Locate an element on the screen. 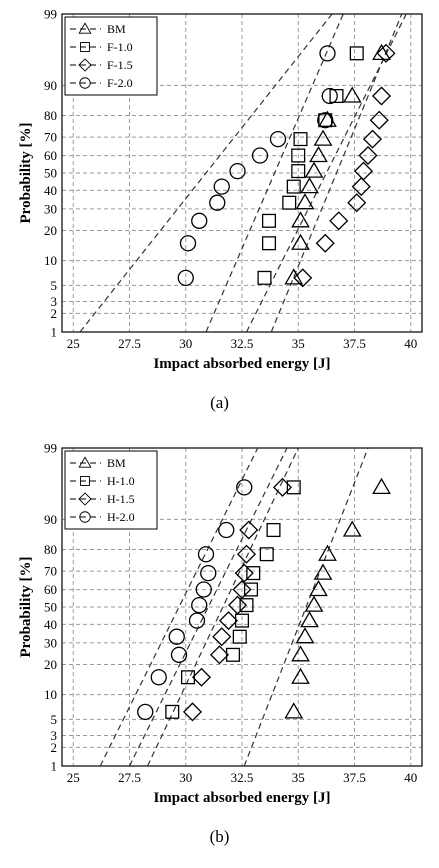  y-tick-label: 20 is located at coordinates (50, 230).